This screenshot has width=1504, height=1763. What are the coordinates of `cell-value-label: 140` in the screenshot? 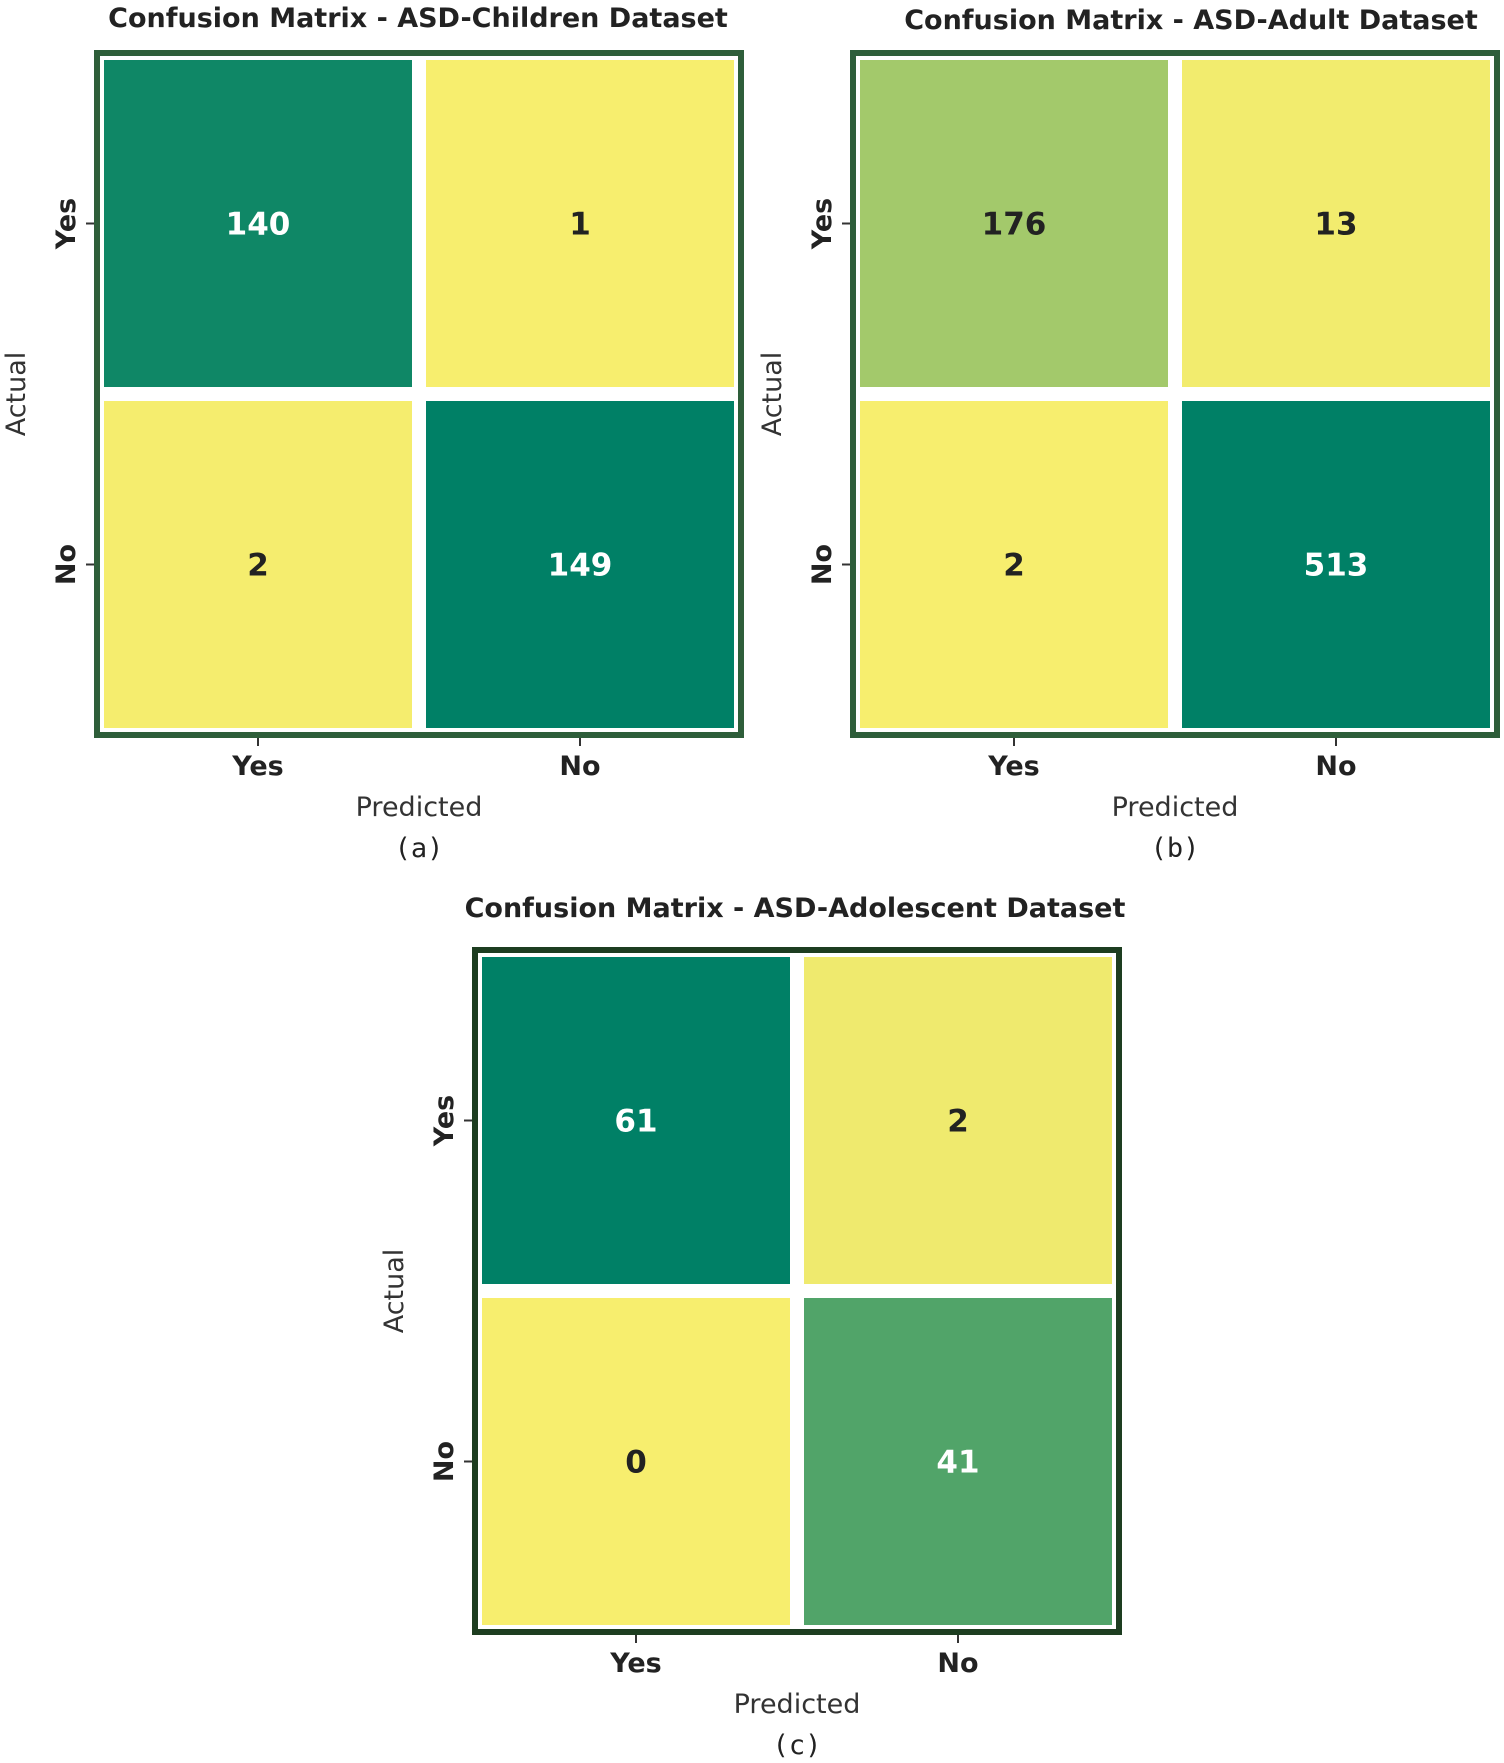 It's located at (258, 225).